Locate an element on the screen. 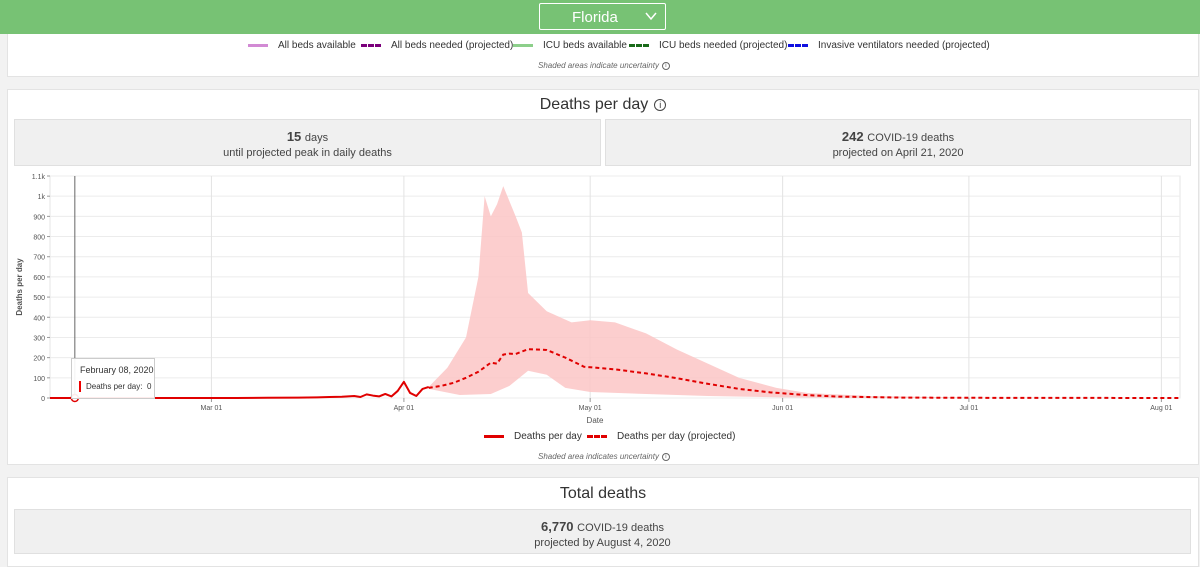 The image size is (1200, 567). y-tick-label: 700 is located at coordinates (39, 258).